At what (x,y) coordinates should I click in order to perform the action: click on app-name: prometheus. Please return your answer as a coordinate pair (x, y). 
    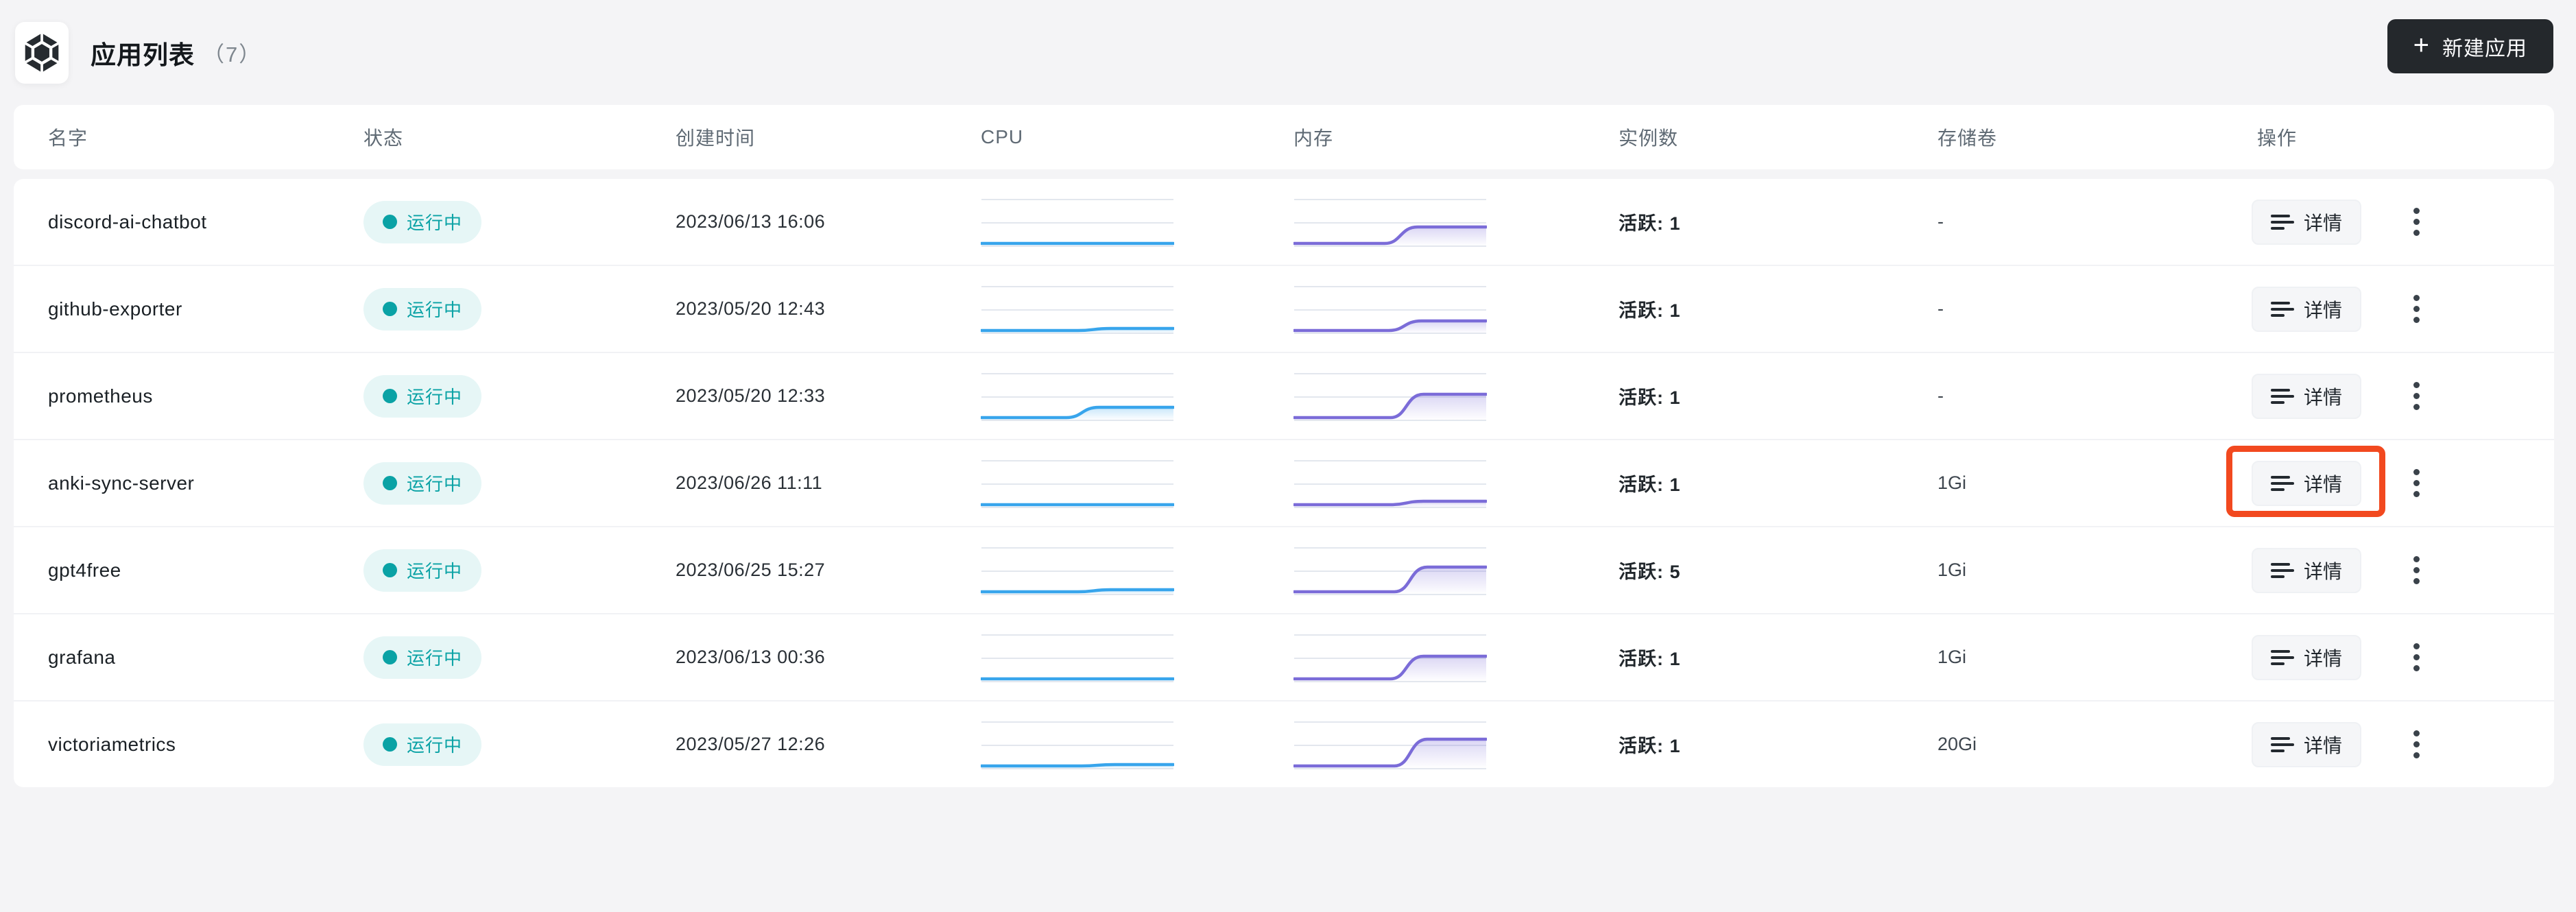
    Looking at the image, I should click on (100, 396).